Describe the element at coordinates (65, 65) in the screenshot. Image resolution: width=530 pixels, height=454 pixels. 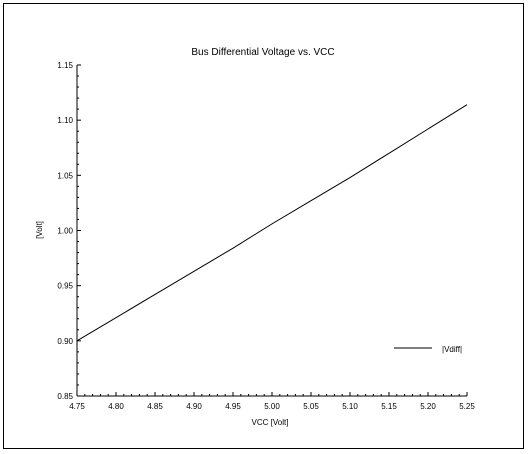
I see `y-tick-label: 1.15` at that location.